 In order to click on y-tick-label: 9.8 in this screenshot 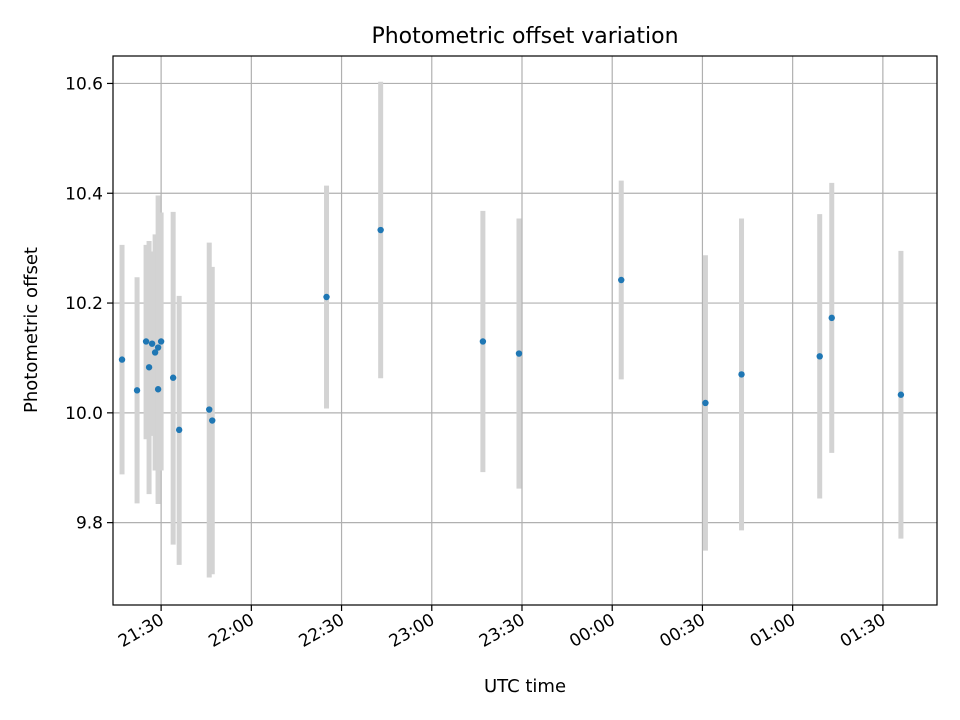, I will do `click(89, 524)`.